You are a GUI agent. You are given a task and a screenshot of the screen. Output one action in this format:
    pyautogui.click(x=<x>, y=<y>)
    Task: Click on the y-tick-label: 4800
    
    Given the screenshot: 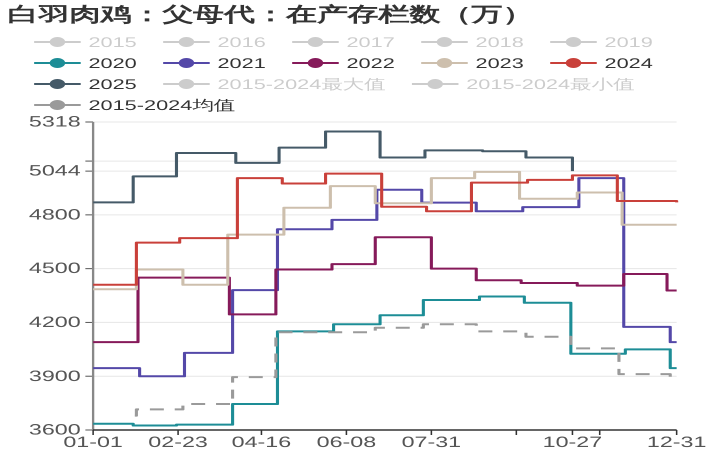 What is the action you would take?
    pyautogui.click(x=54, y=215)
    